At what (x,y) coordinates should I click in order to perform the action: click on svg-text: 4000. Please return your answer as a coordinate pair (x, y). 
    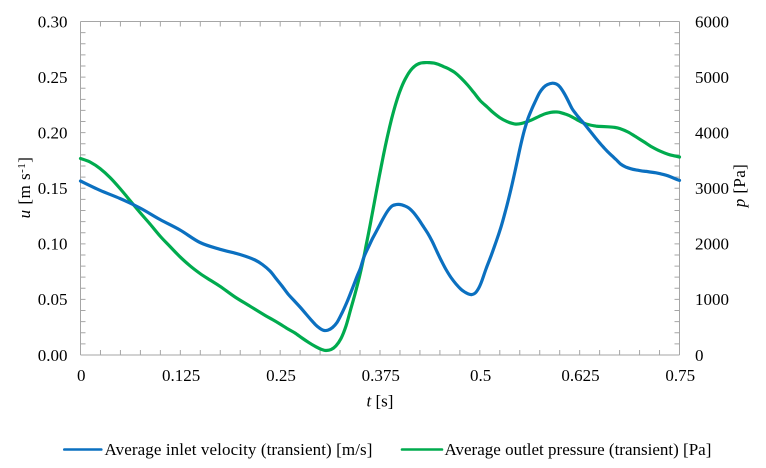
    Looking at the image, I should click on (712, 133).